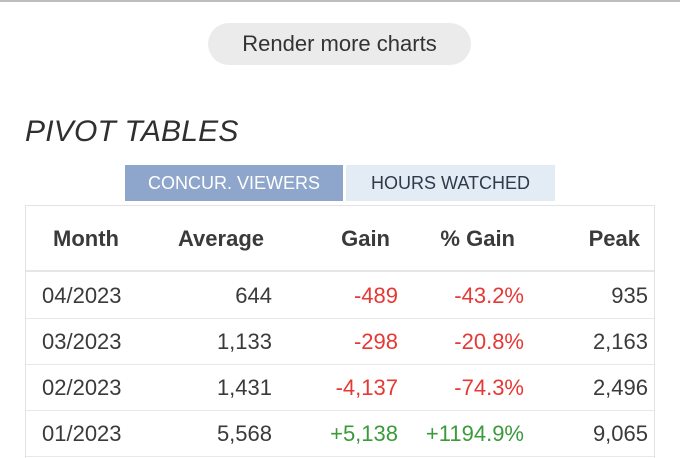 The height and width of the screenshot is (458, 680). Describe the element at coordinates (375, 341) in the screenshot. I see `cell-gain: -298` at that location.